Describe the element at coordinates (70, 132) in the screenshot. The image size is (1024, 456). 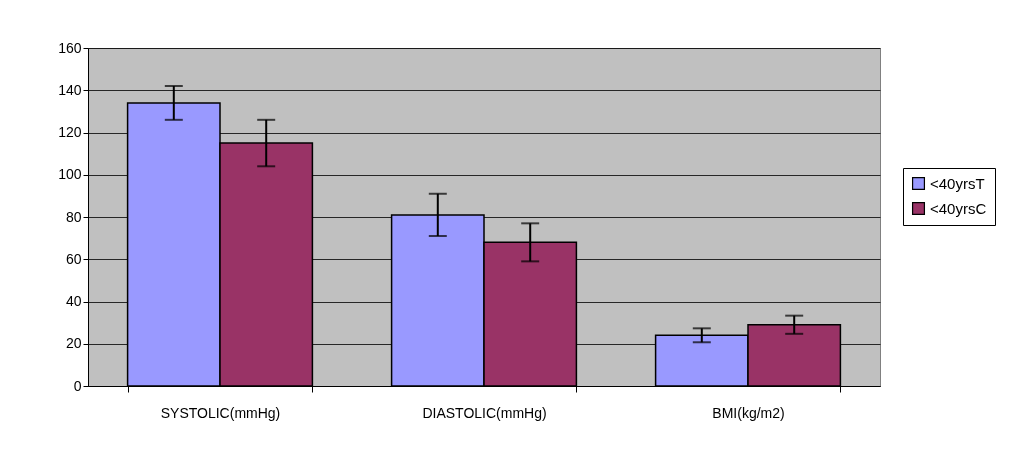
I see `y-tick-label: 120` at that location.